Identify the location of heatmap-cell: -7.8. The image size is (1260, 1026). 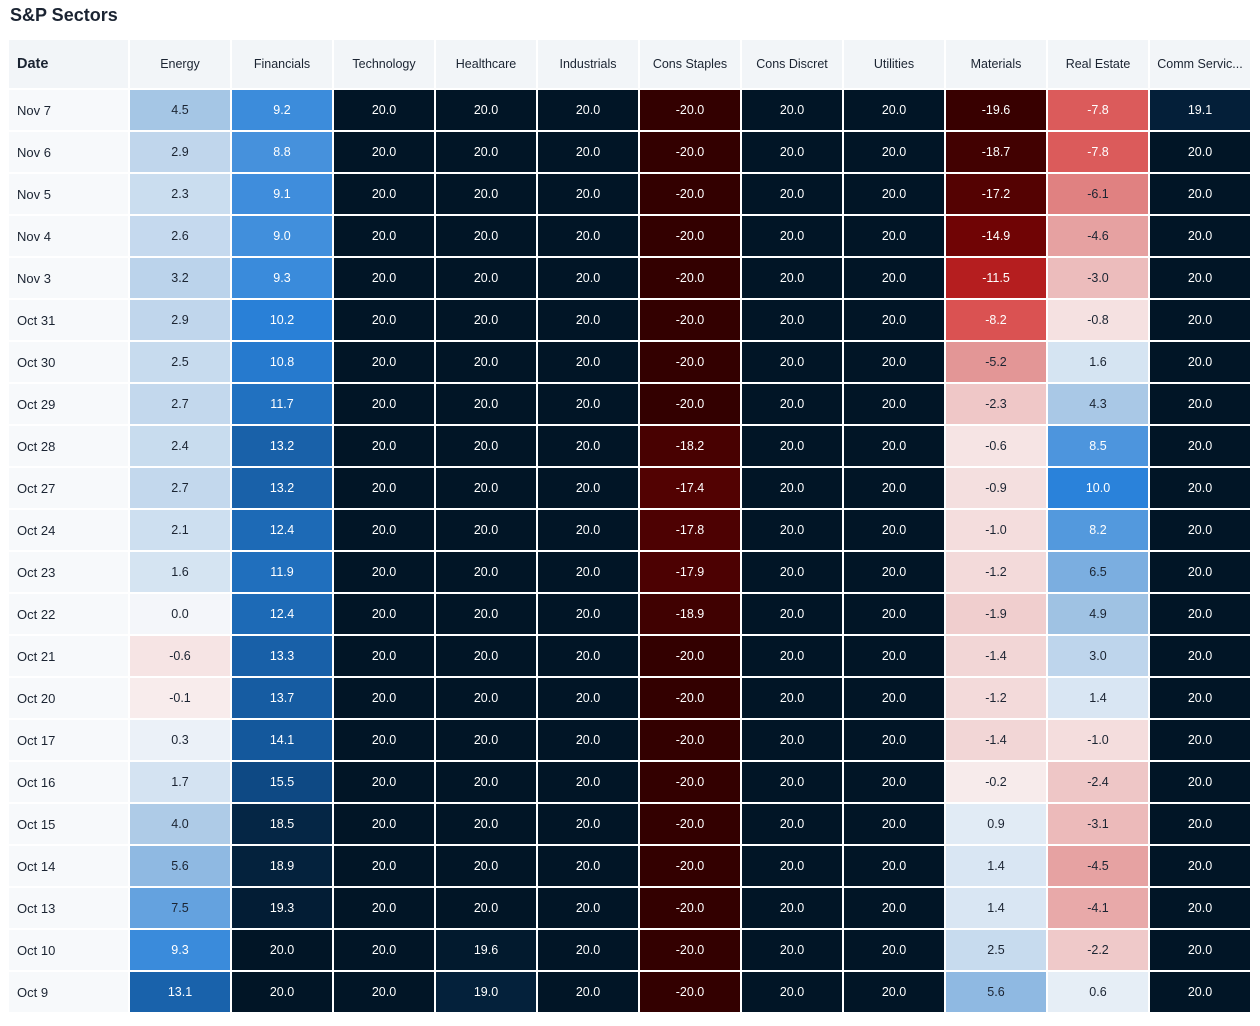
(1098, 152).